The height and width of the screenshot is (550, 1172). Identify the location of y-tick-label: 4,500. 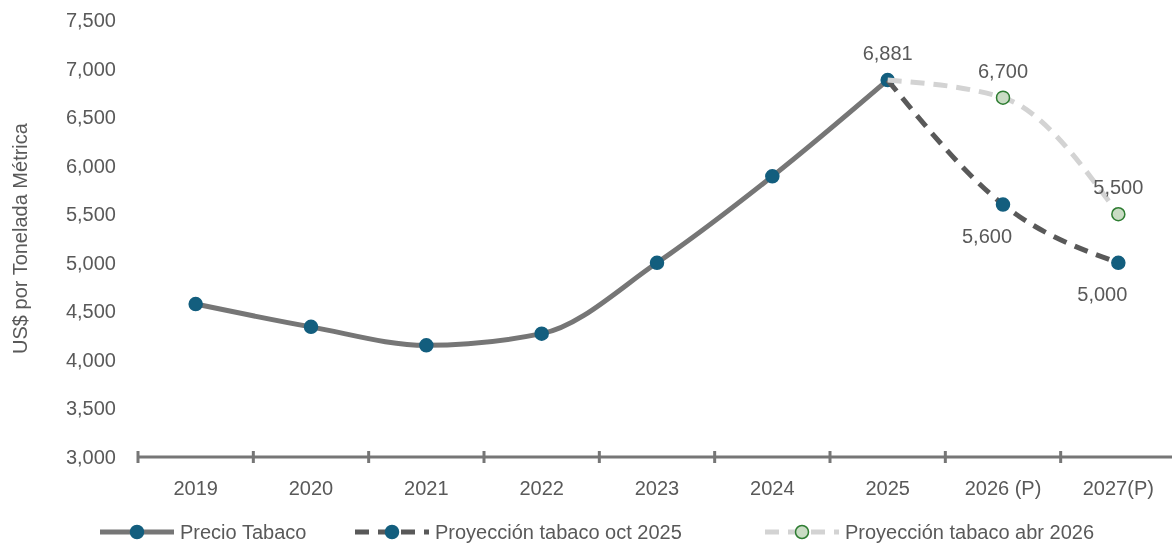
(90, 311).